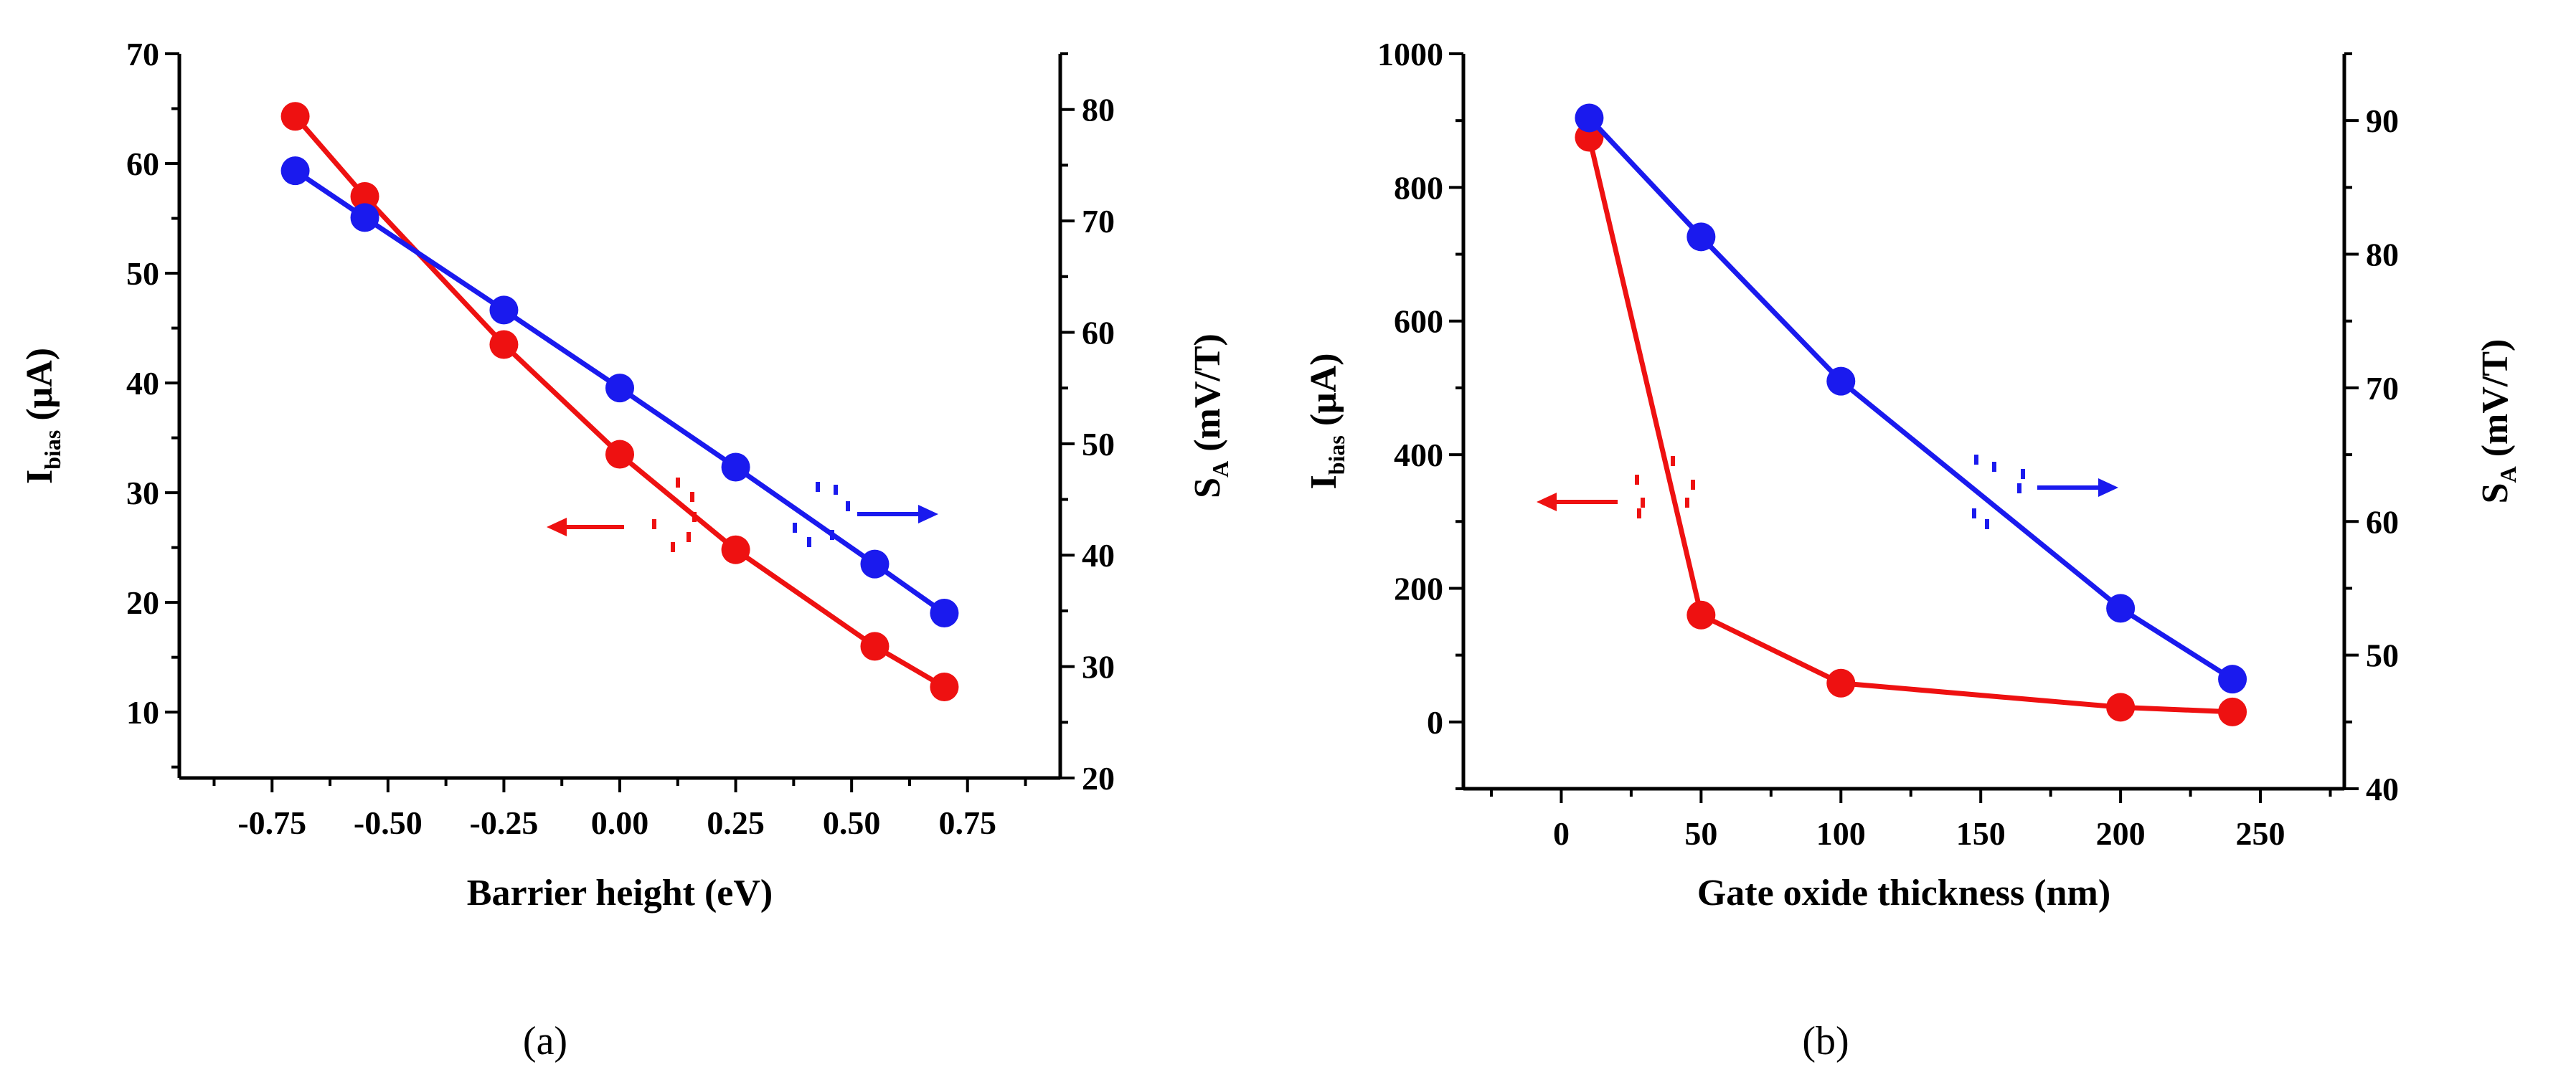 The width and height of the screenshot is (2576, 1077). What do you see at coordinates (1981, 834) in the screenshot?
I see `x-tick-label: 150` at bounding box center [1981, 834].